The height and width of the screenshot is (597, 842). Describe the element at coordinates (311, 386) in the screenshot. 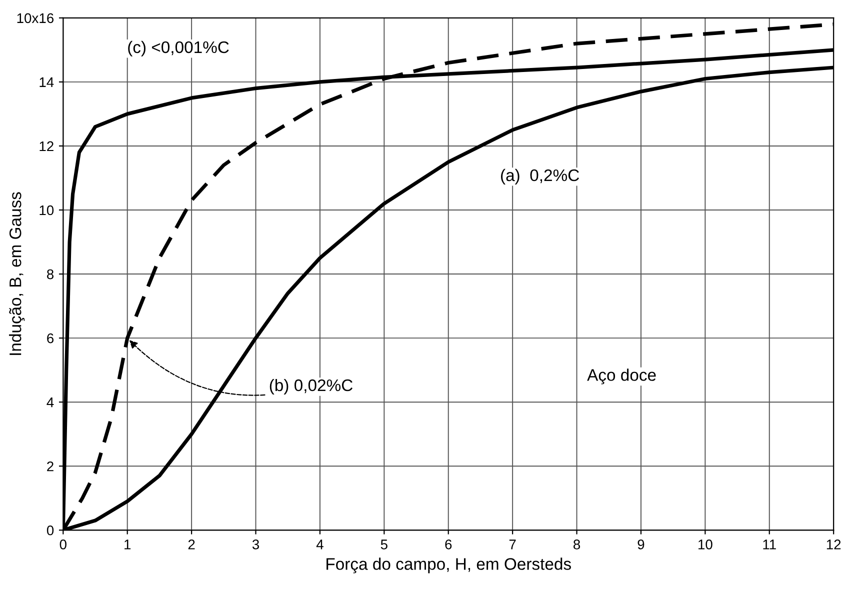

I see `annotation: (b) 0,02%C` at that location.